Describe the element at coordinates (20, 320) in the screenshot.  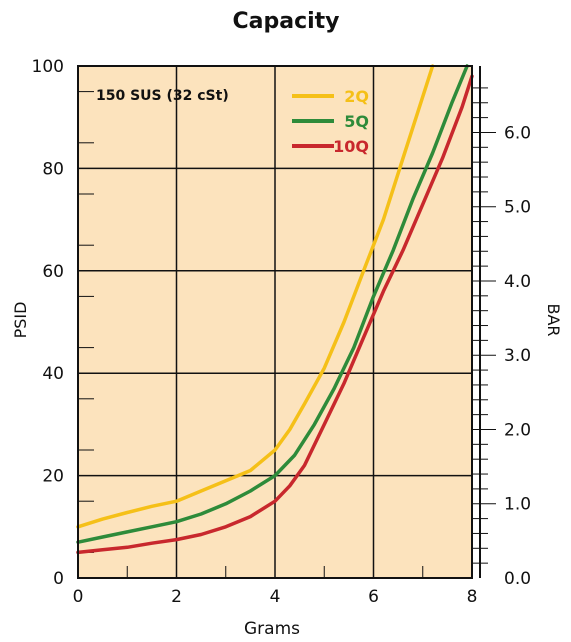
I see `y-axis-label: PSID` at that location.